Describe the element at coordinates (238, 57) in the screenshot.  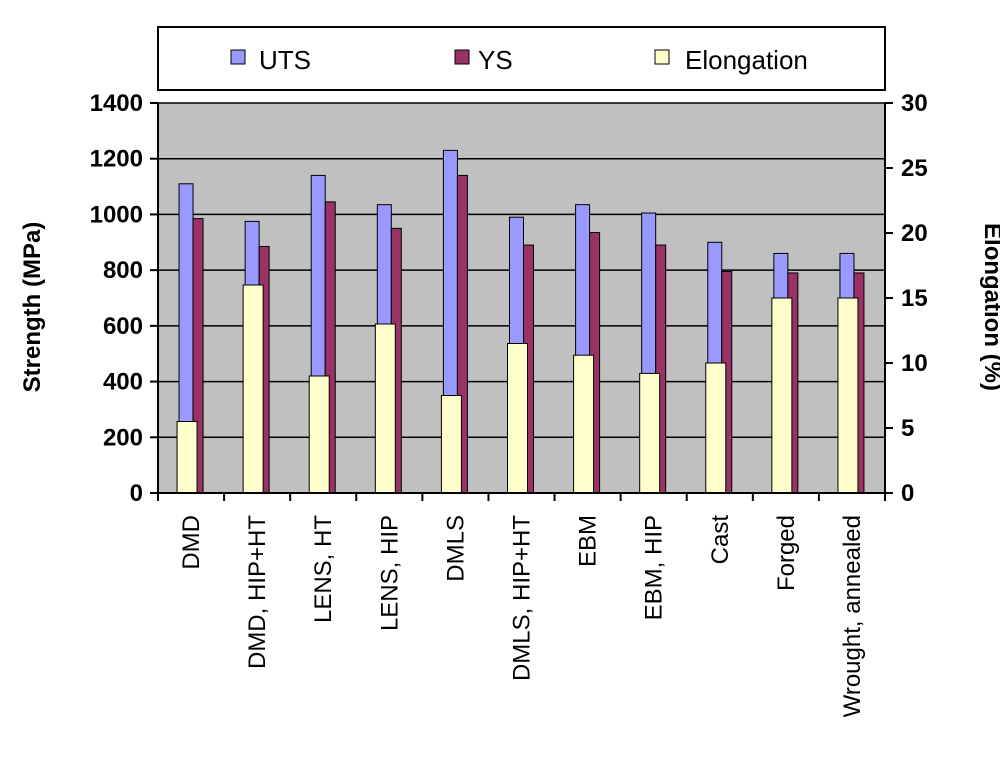
I see `legend-swatch-uts` at that location.